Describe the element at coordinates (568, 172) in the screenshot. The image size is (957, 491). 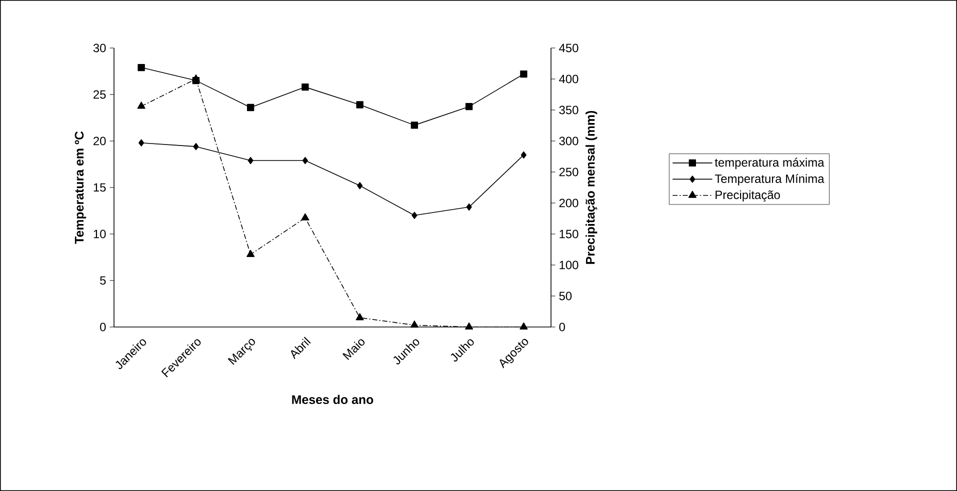
I see `y2-tick-label: 250` at that location.